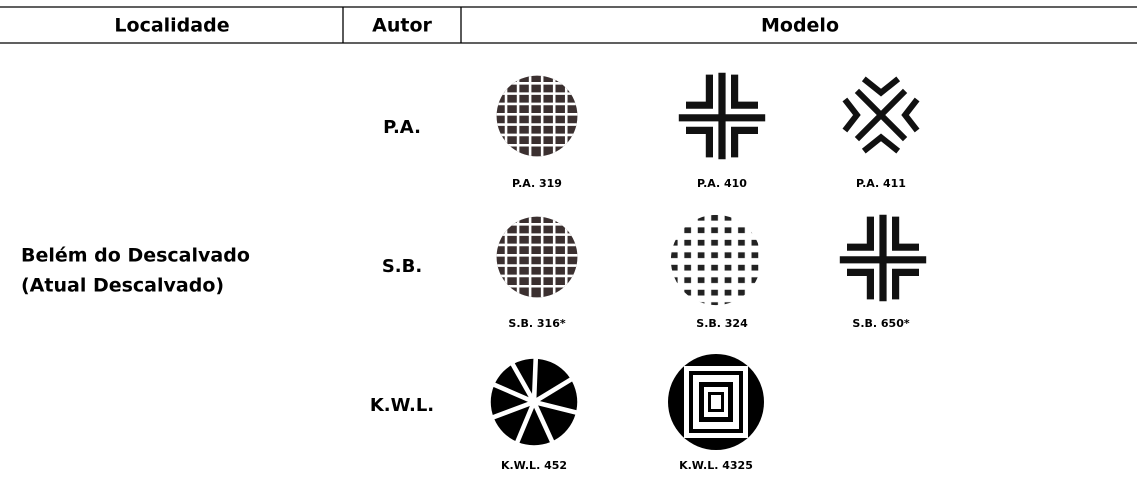 The height and width of the screenshot is (477, 1137). I want to click on model-caption: K.W.L. 452, so click(534, 465).